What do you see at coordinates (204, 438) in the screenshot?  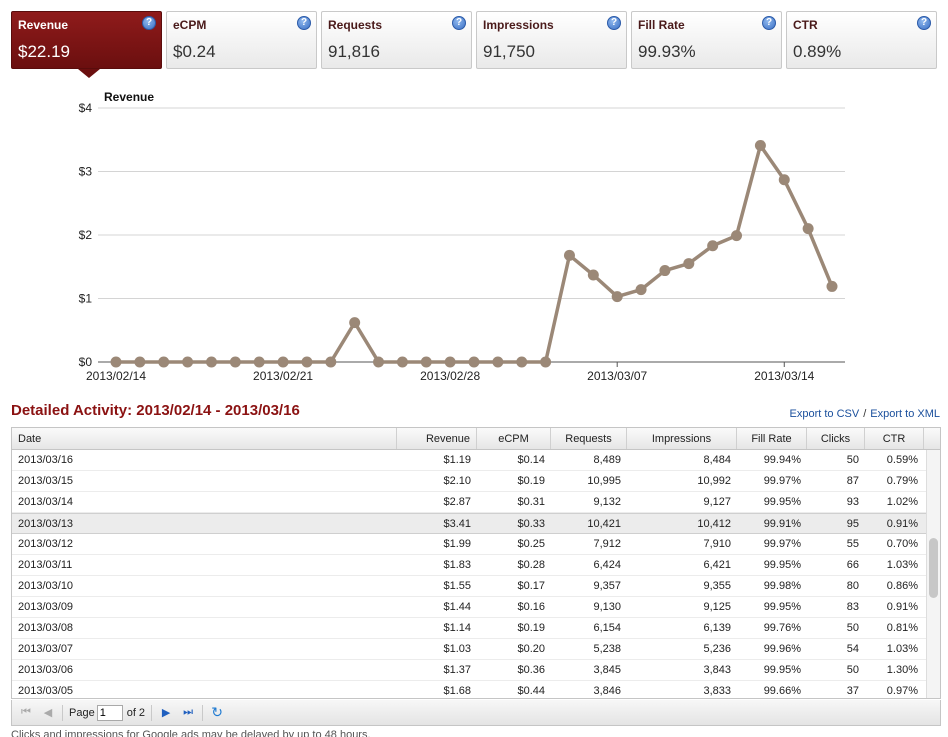 I see `column-header-date: Date` at bounding box center [204, 438].